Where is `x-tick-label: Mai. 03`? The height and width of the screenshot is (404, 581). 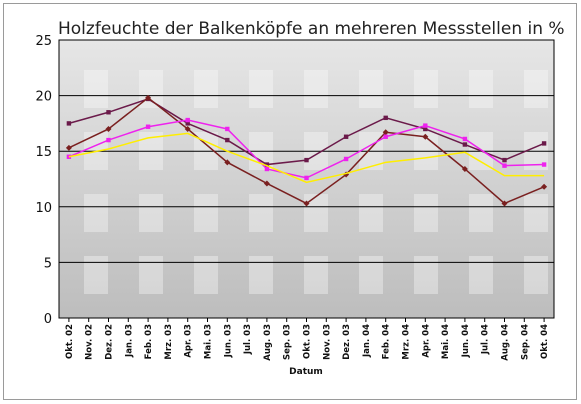
x-tick-label: Mai. 03 is located at coordinates (209, 341).